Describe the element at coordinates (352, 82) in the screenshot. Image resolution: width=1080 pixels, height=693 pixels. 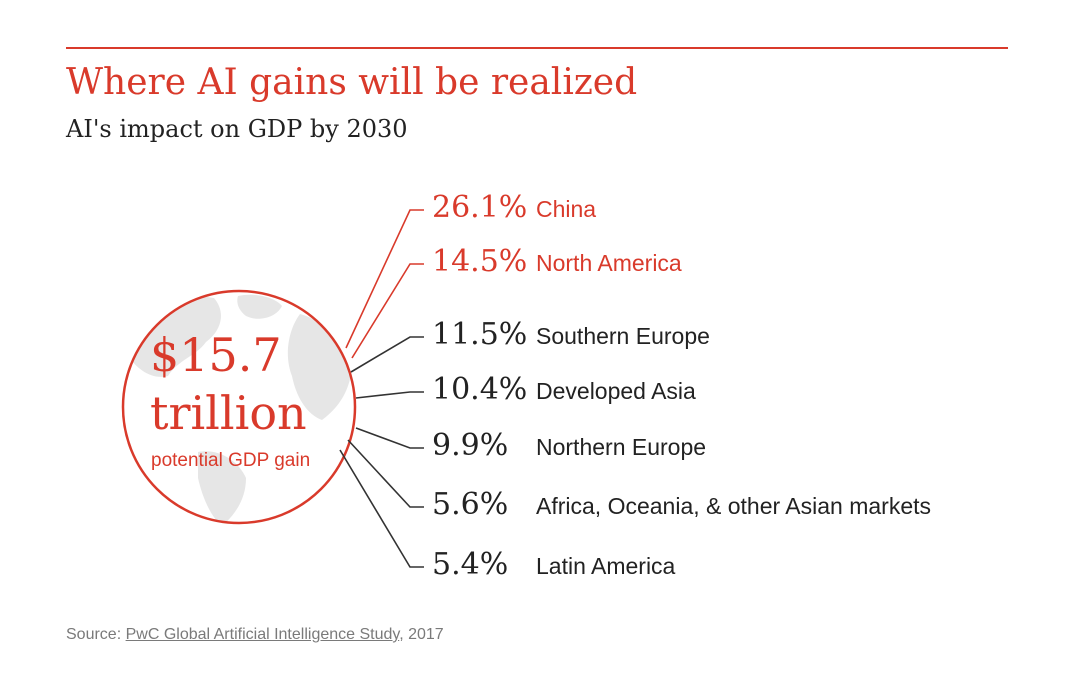
I see `page-title: Where AI gains will be realized` at that location.